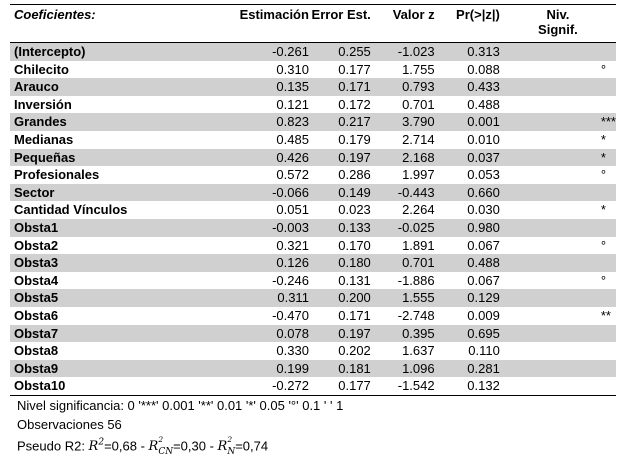 The image size is (619, 457). What do you see at coordinates (53, 446) in the screenshot?
I see `r2-prefix: Pseudo R2:` at bounding box center [53, 446].